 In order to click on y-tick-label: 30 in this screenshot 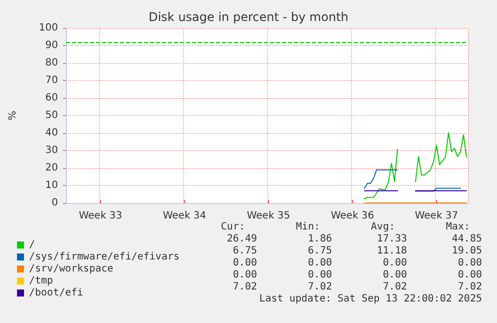, I will do `click(51, 150)`.